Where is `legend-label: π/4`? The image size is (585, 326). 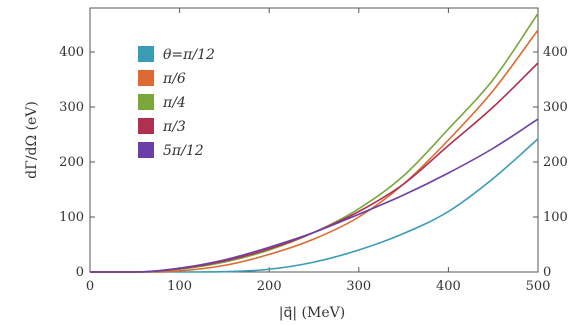
legend-label: π/4 is located at coordinates (174, 103).